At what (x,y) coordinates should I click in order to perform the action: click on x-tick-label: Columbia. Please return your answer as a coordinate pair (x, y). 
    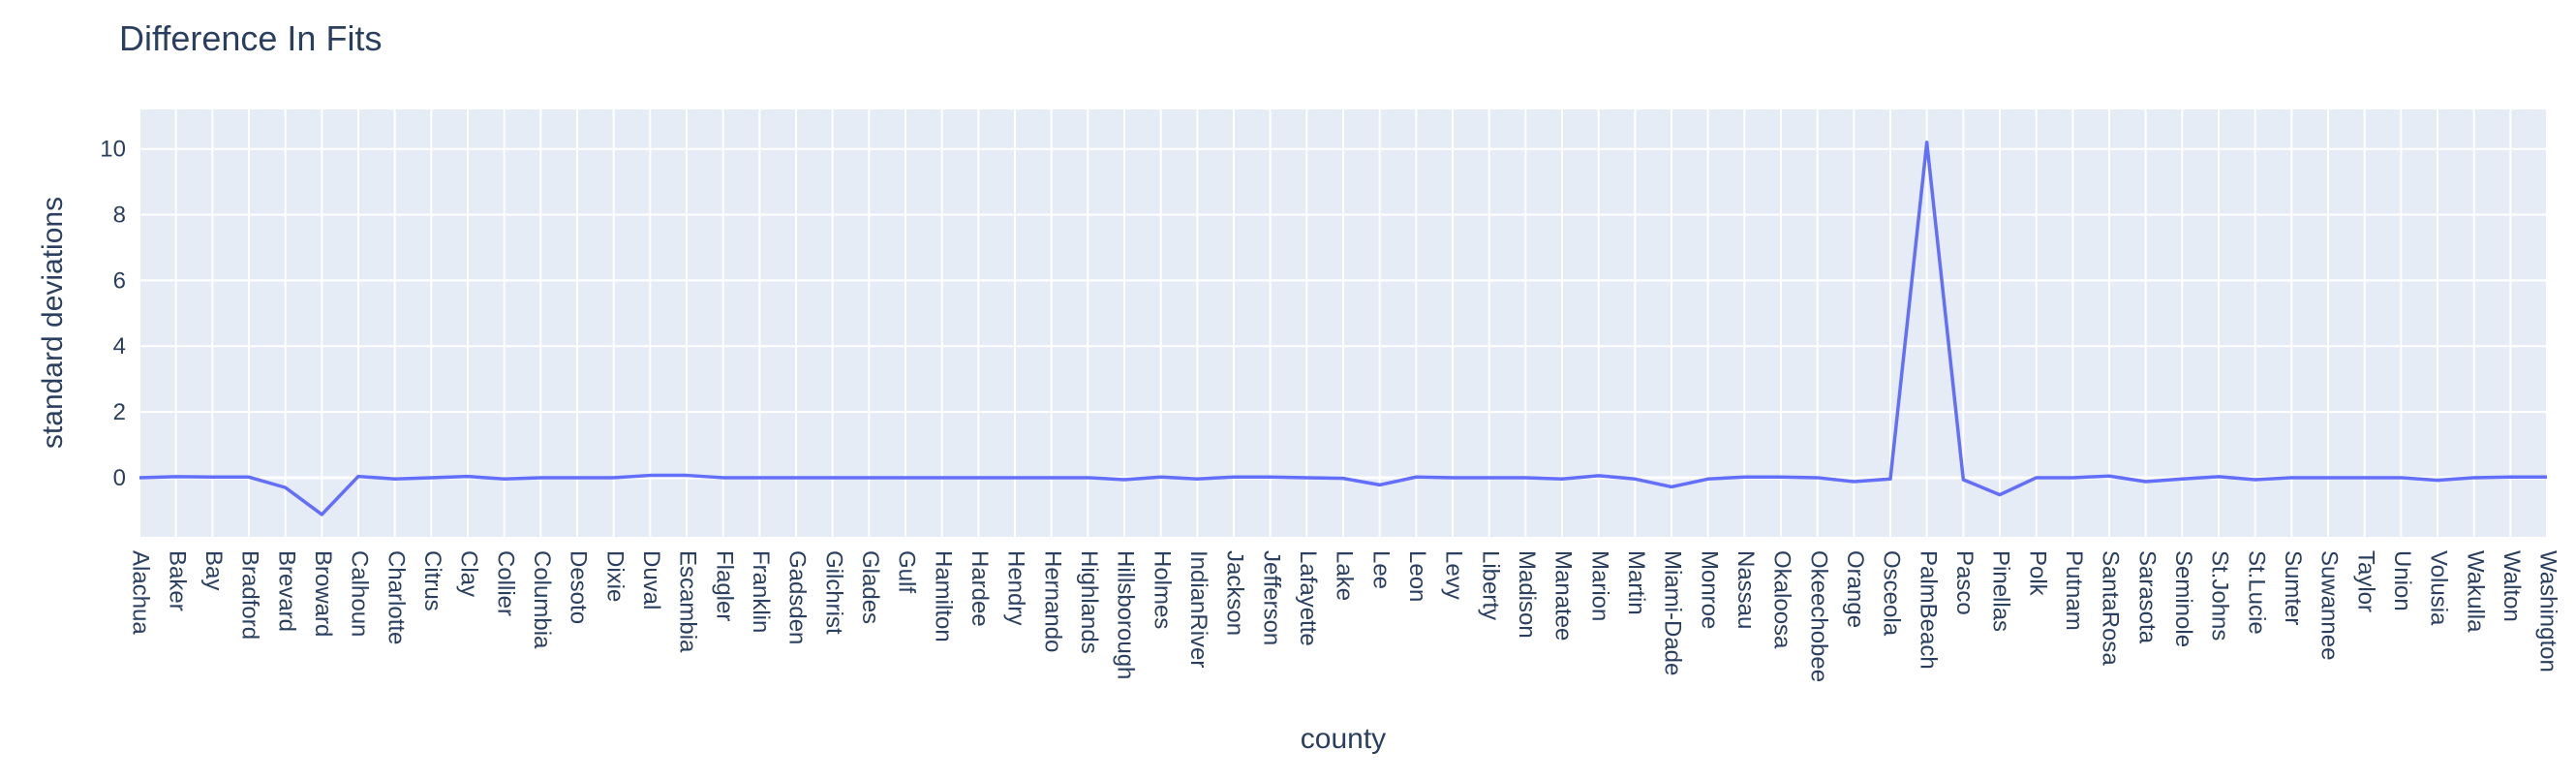
    Looking at the image, I should click on (542, 600).